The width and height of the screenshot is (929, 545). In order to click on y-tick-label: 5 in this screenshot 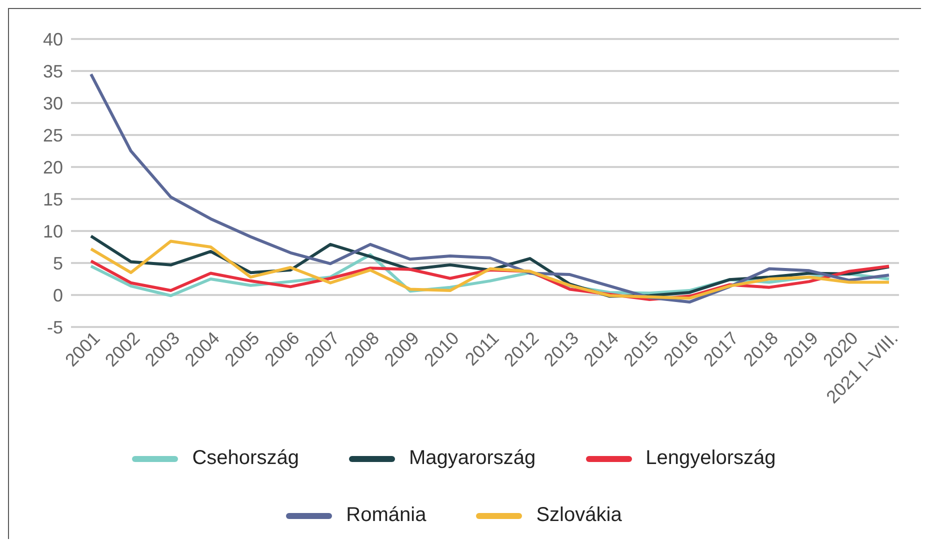, I will do `click(57, 263)`.